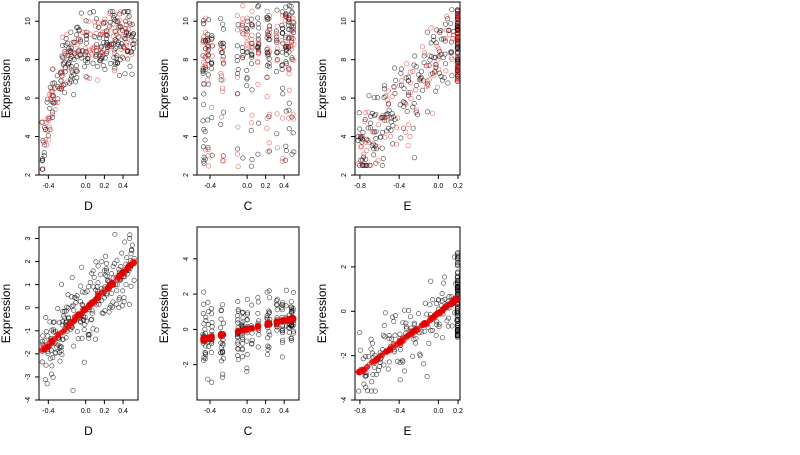 This screenshot has height=455, width=800. I want to click on y-tick-label: 2, so click(186, 175).